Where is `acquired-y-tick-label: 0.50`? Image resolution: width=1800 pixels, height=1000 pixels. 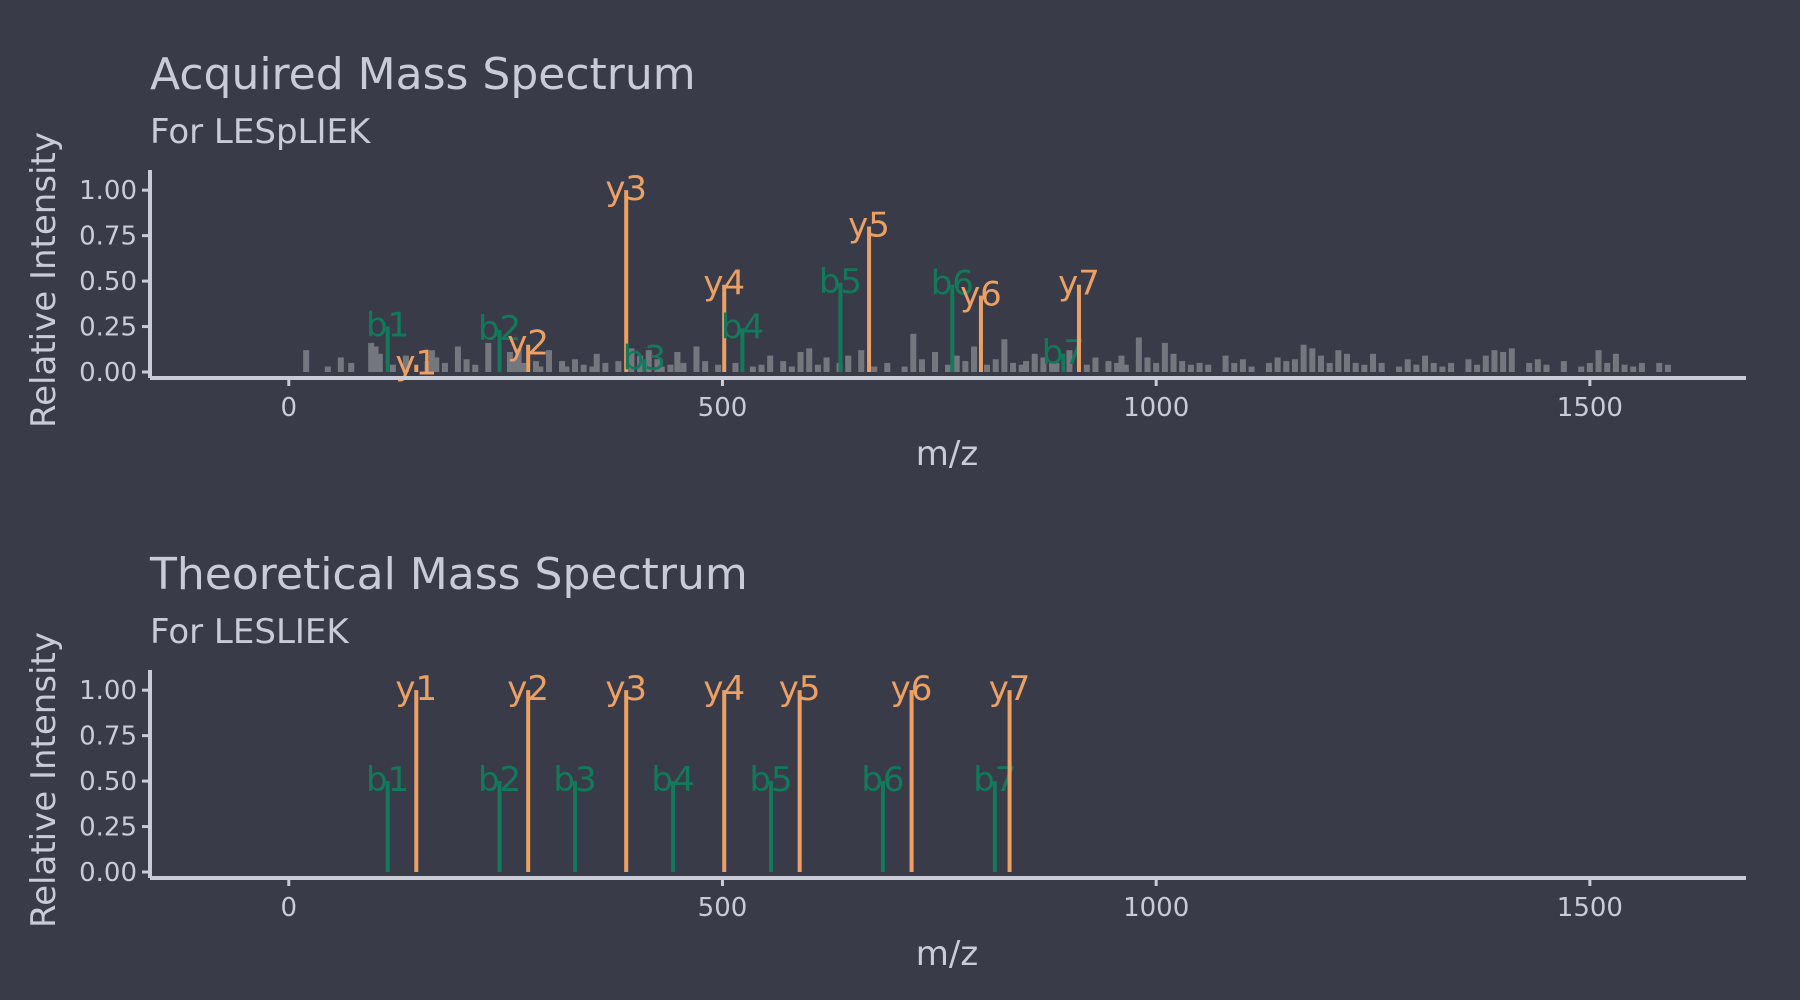
acquired-y-tick-label: 0.50 is located at coordinates (108, 282).